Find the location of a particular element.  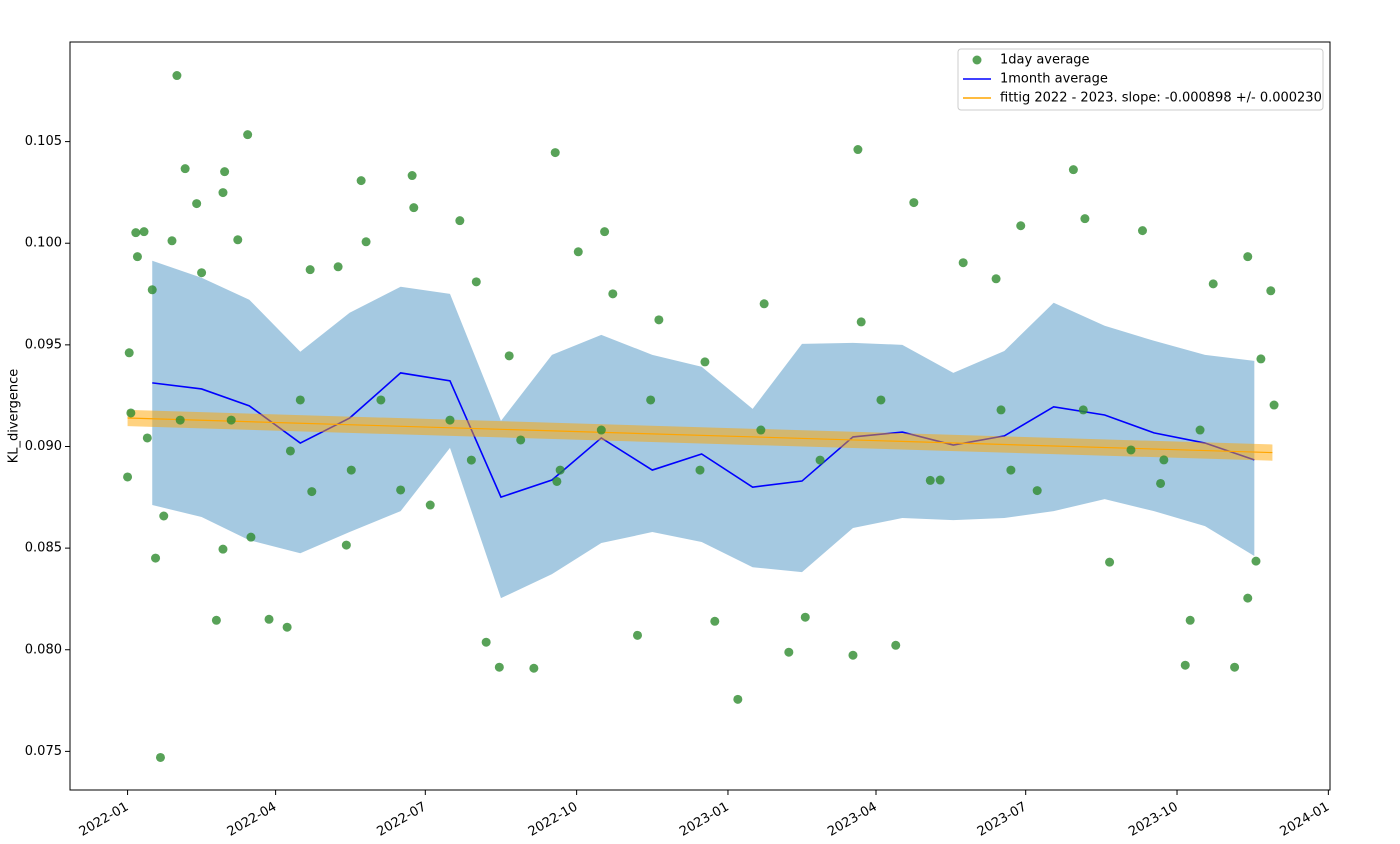

x-tick-label: 2023-10 is located at coordinates (1153, 820).